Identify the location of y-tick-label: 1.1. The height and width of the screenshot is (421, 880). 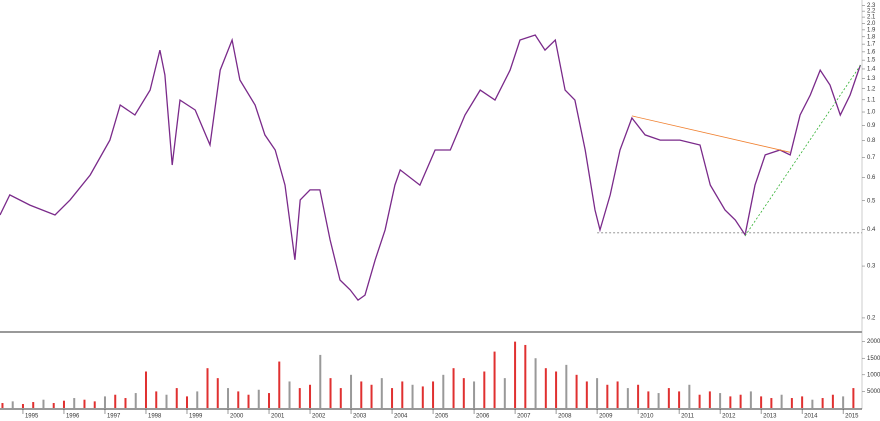
(871, 100).